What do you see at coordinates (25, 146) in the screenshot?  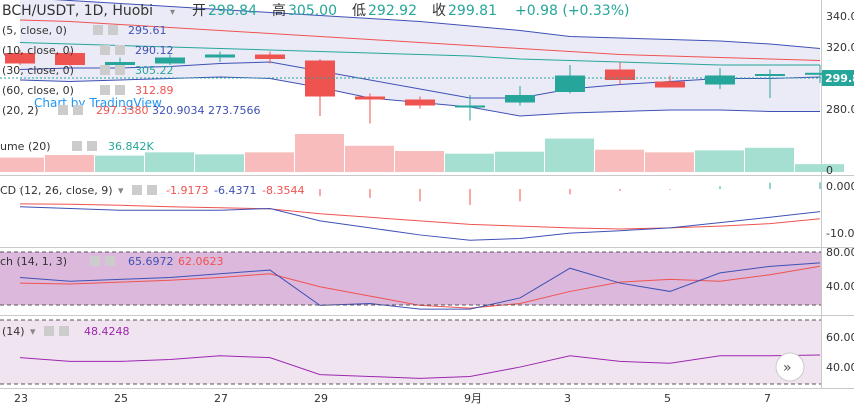 I see `volume-label: ume (20)` at bounding box center [25, 146].